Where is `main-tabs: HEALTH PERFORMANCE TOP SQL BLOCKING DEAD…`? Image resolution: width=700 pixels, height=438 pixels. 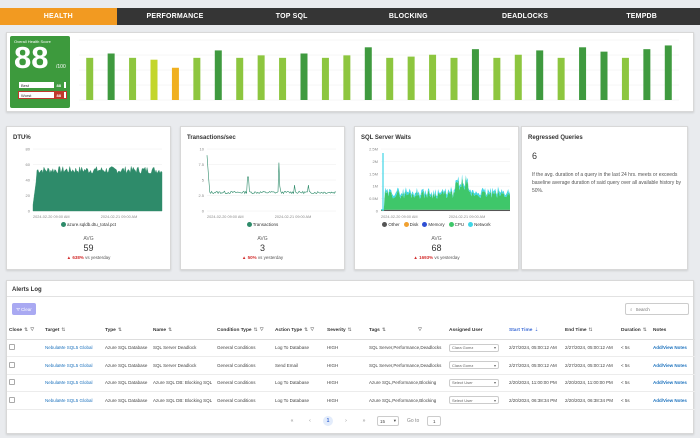 main-tabs: HEALTH PERFORMANCE TOP SQL BLOCKING DEAD… is located at coordinates (350, 16).